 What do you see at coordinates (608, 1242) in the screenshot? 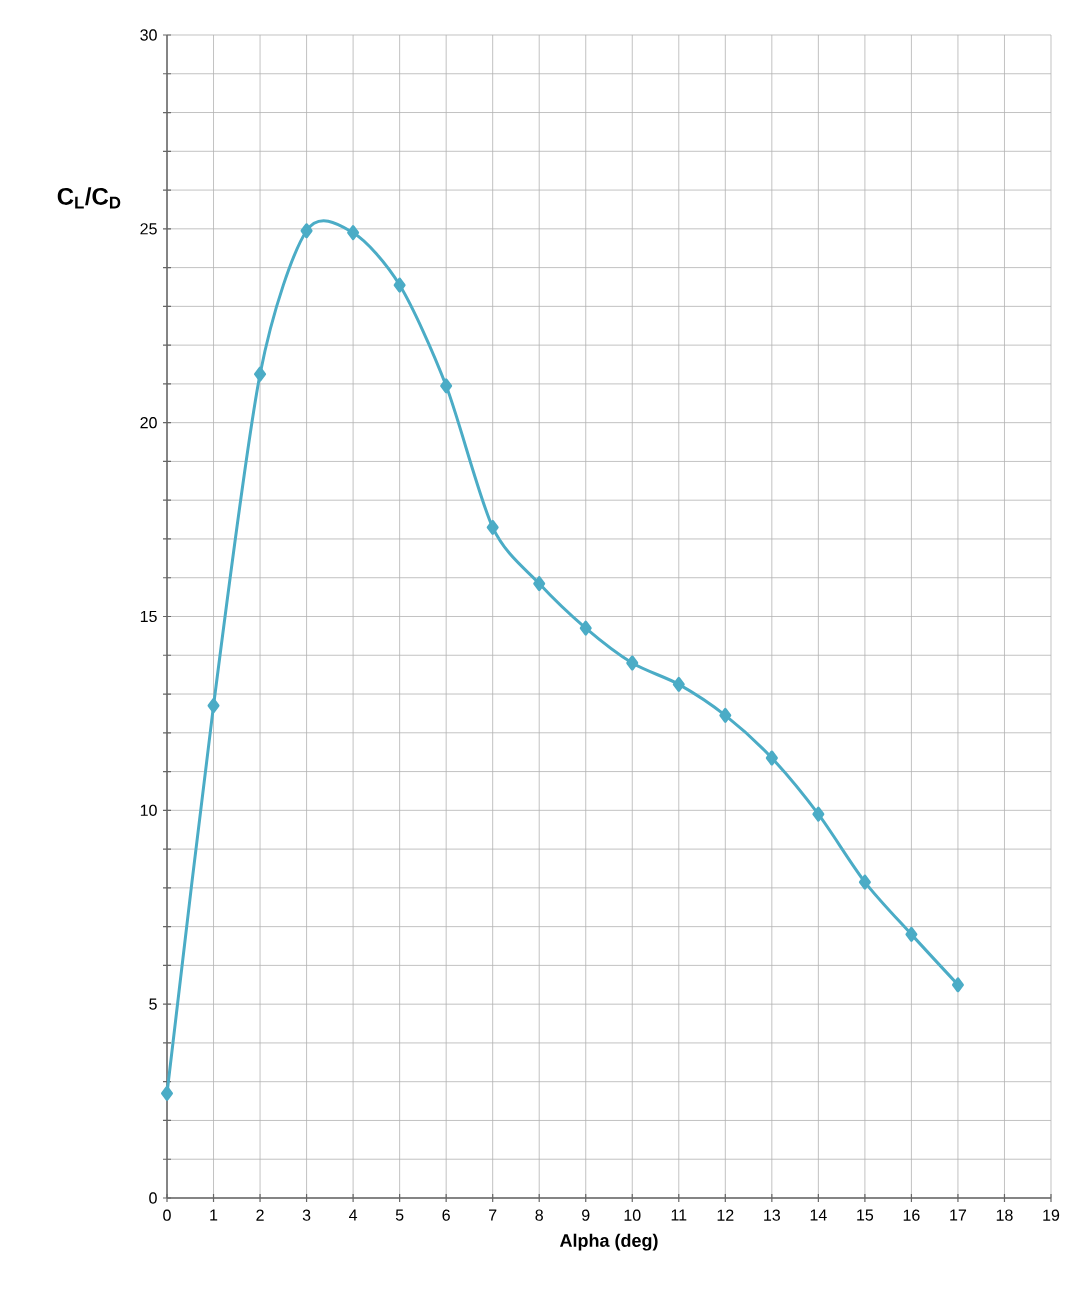
I see `x-axis-title: Alpha (deg)` at bounding box center [608, 1242].